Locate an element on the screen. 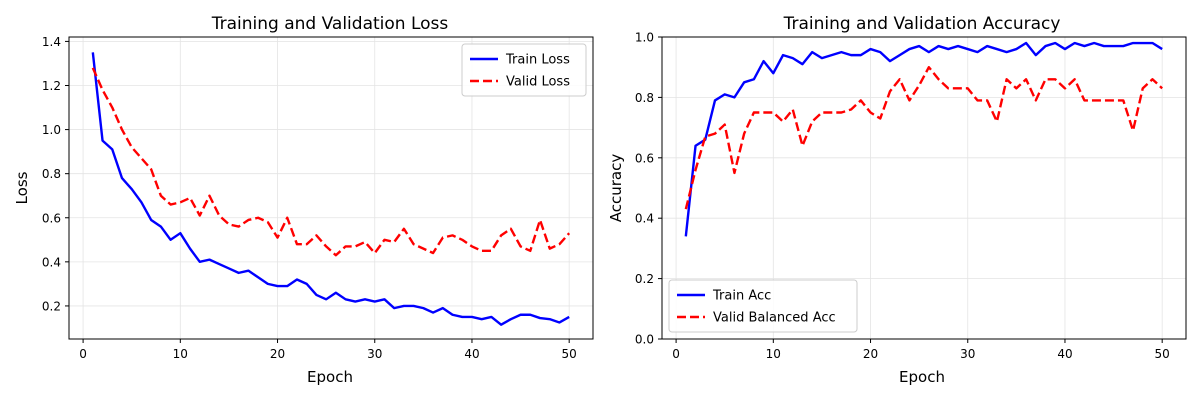  accuracy-legend-label: Valid Balanced Acc is located at coordinates (774, 318).